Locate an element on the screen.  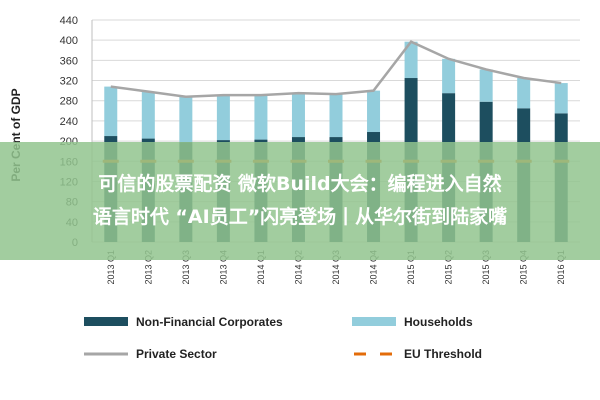
x-tick-label: 2013 Q4 is located at coordinates (223, 267).